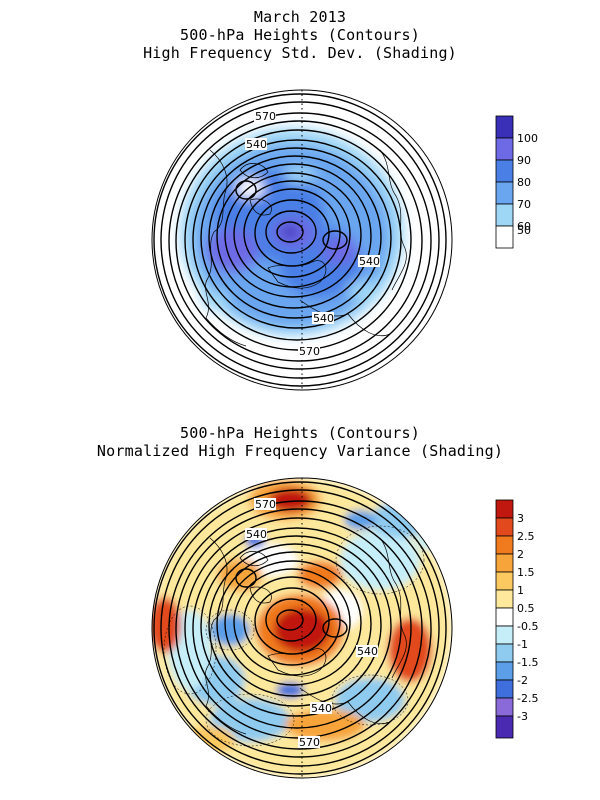 This screenshot has height=800, width=600. I want to click on top-title-line-1: March 2013, so click(300, 17).